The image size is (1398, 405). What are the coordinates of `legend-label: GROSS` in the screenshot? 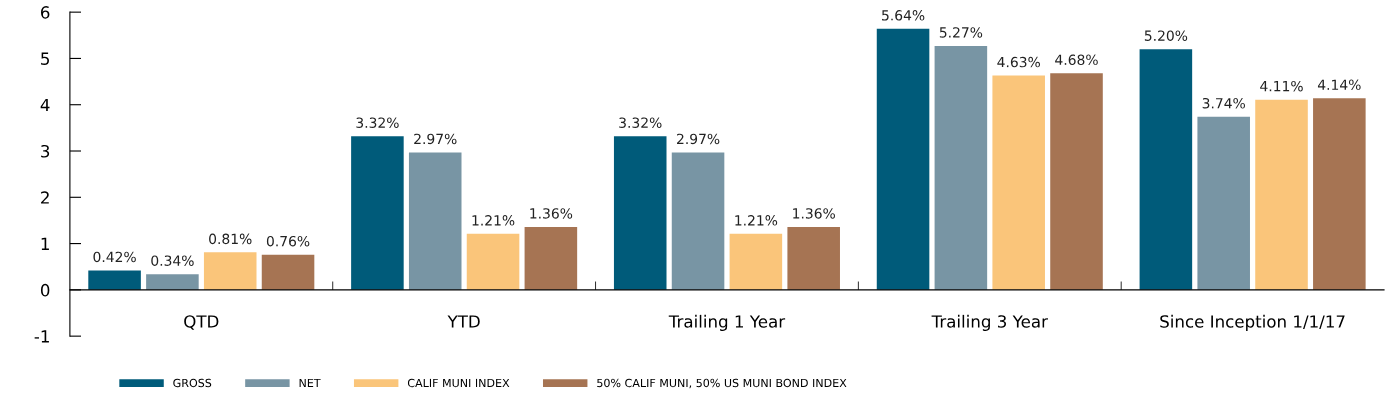 It's located at (192, 383).